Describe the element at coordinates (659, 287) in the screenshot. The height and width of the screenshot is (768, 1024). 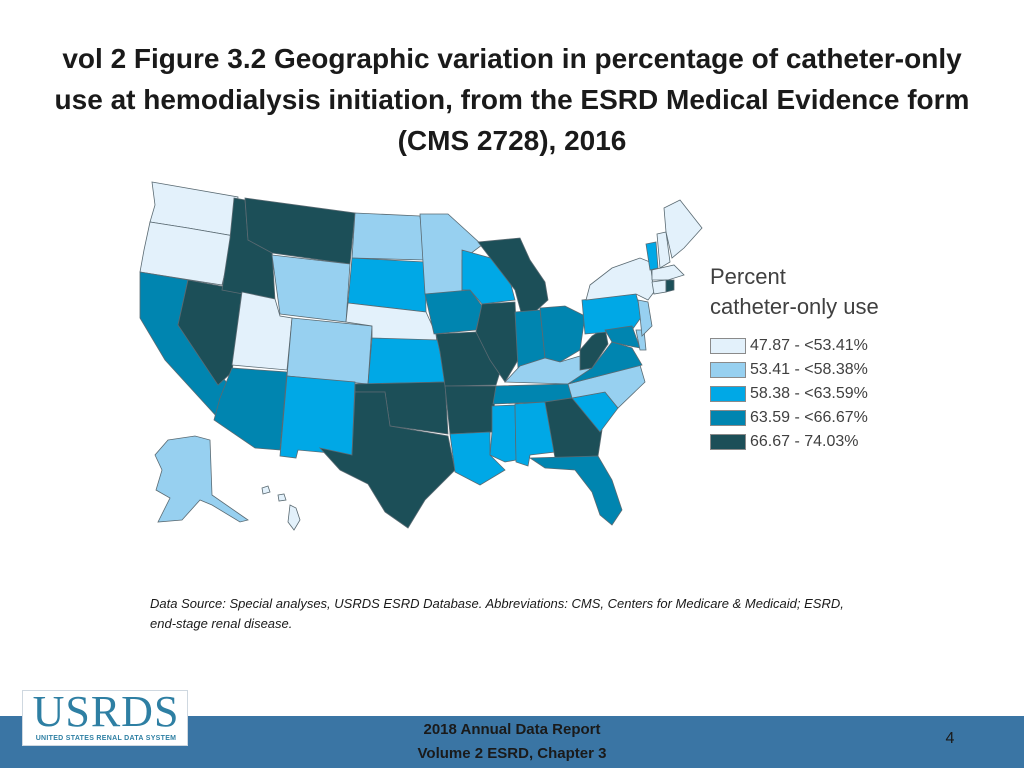
I see `state-CT` at that location.